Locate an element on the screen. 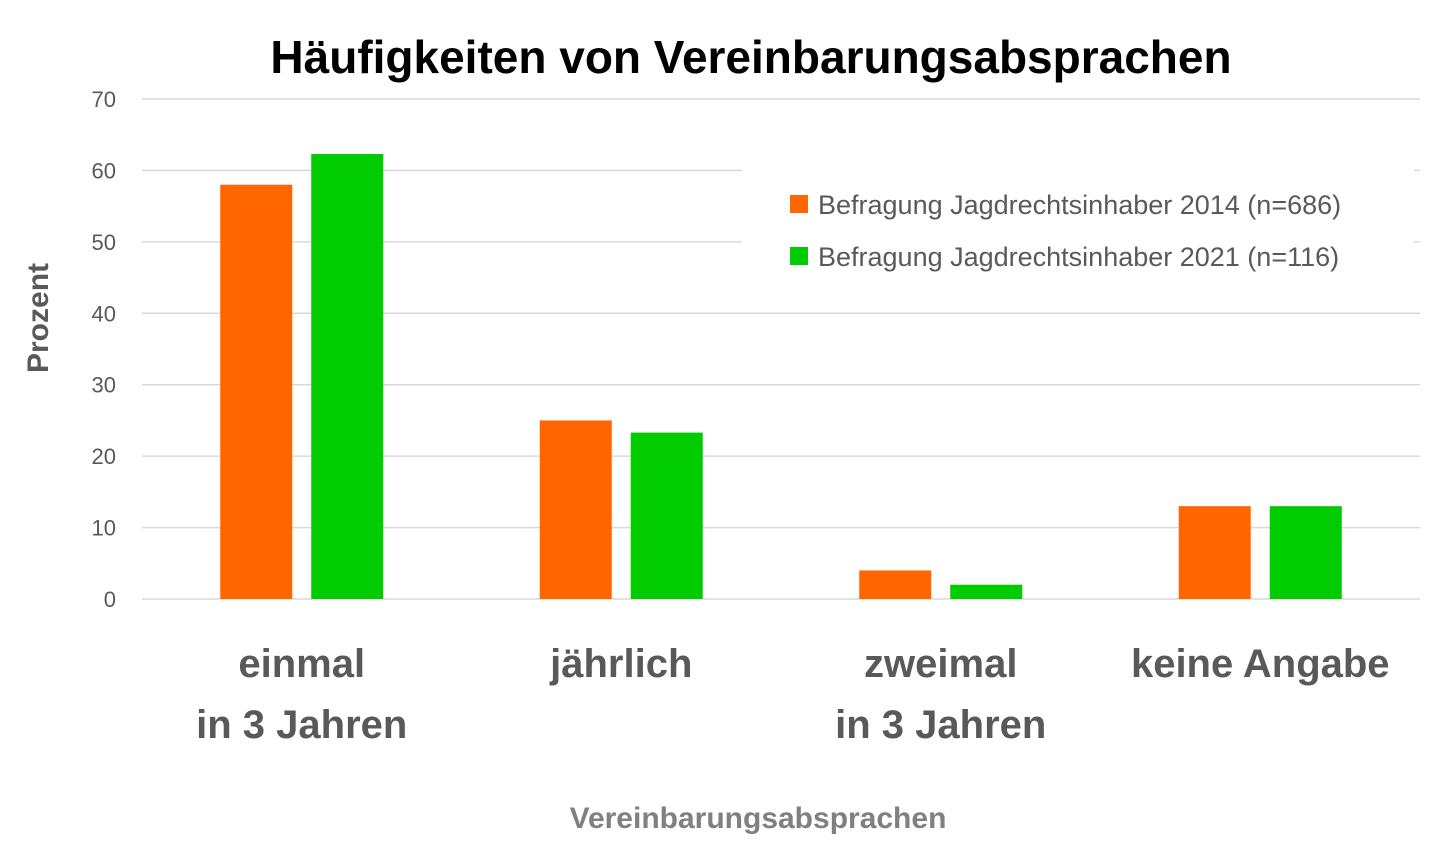  y-tick-label: 70 is located at coordinates (104, 99).